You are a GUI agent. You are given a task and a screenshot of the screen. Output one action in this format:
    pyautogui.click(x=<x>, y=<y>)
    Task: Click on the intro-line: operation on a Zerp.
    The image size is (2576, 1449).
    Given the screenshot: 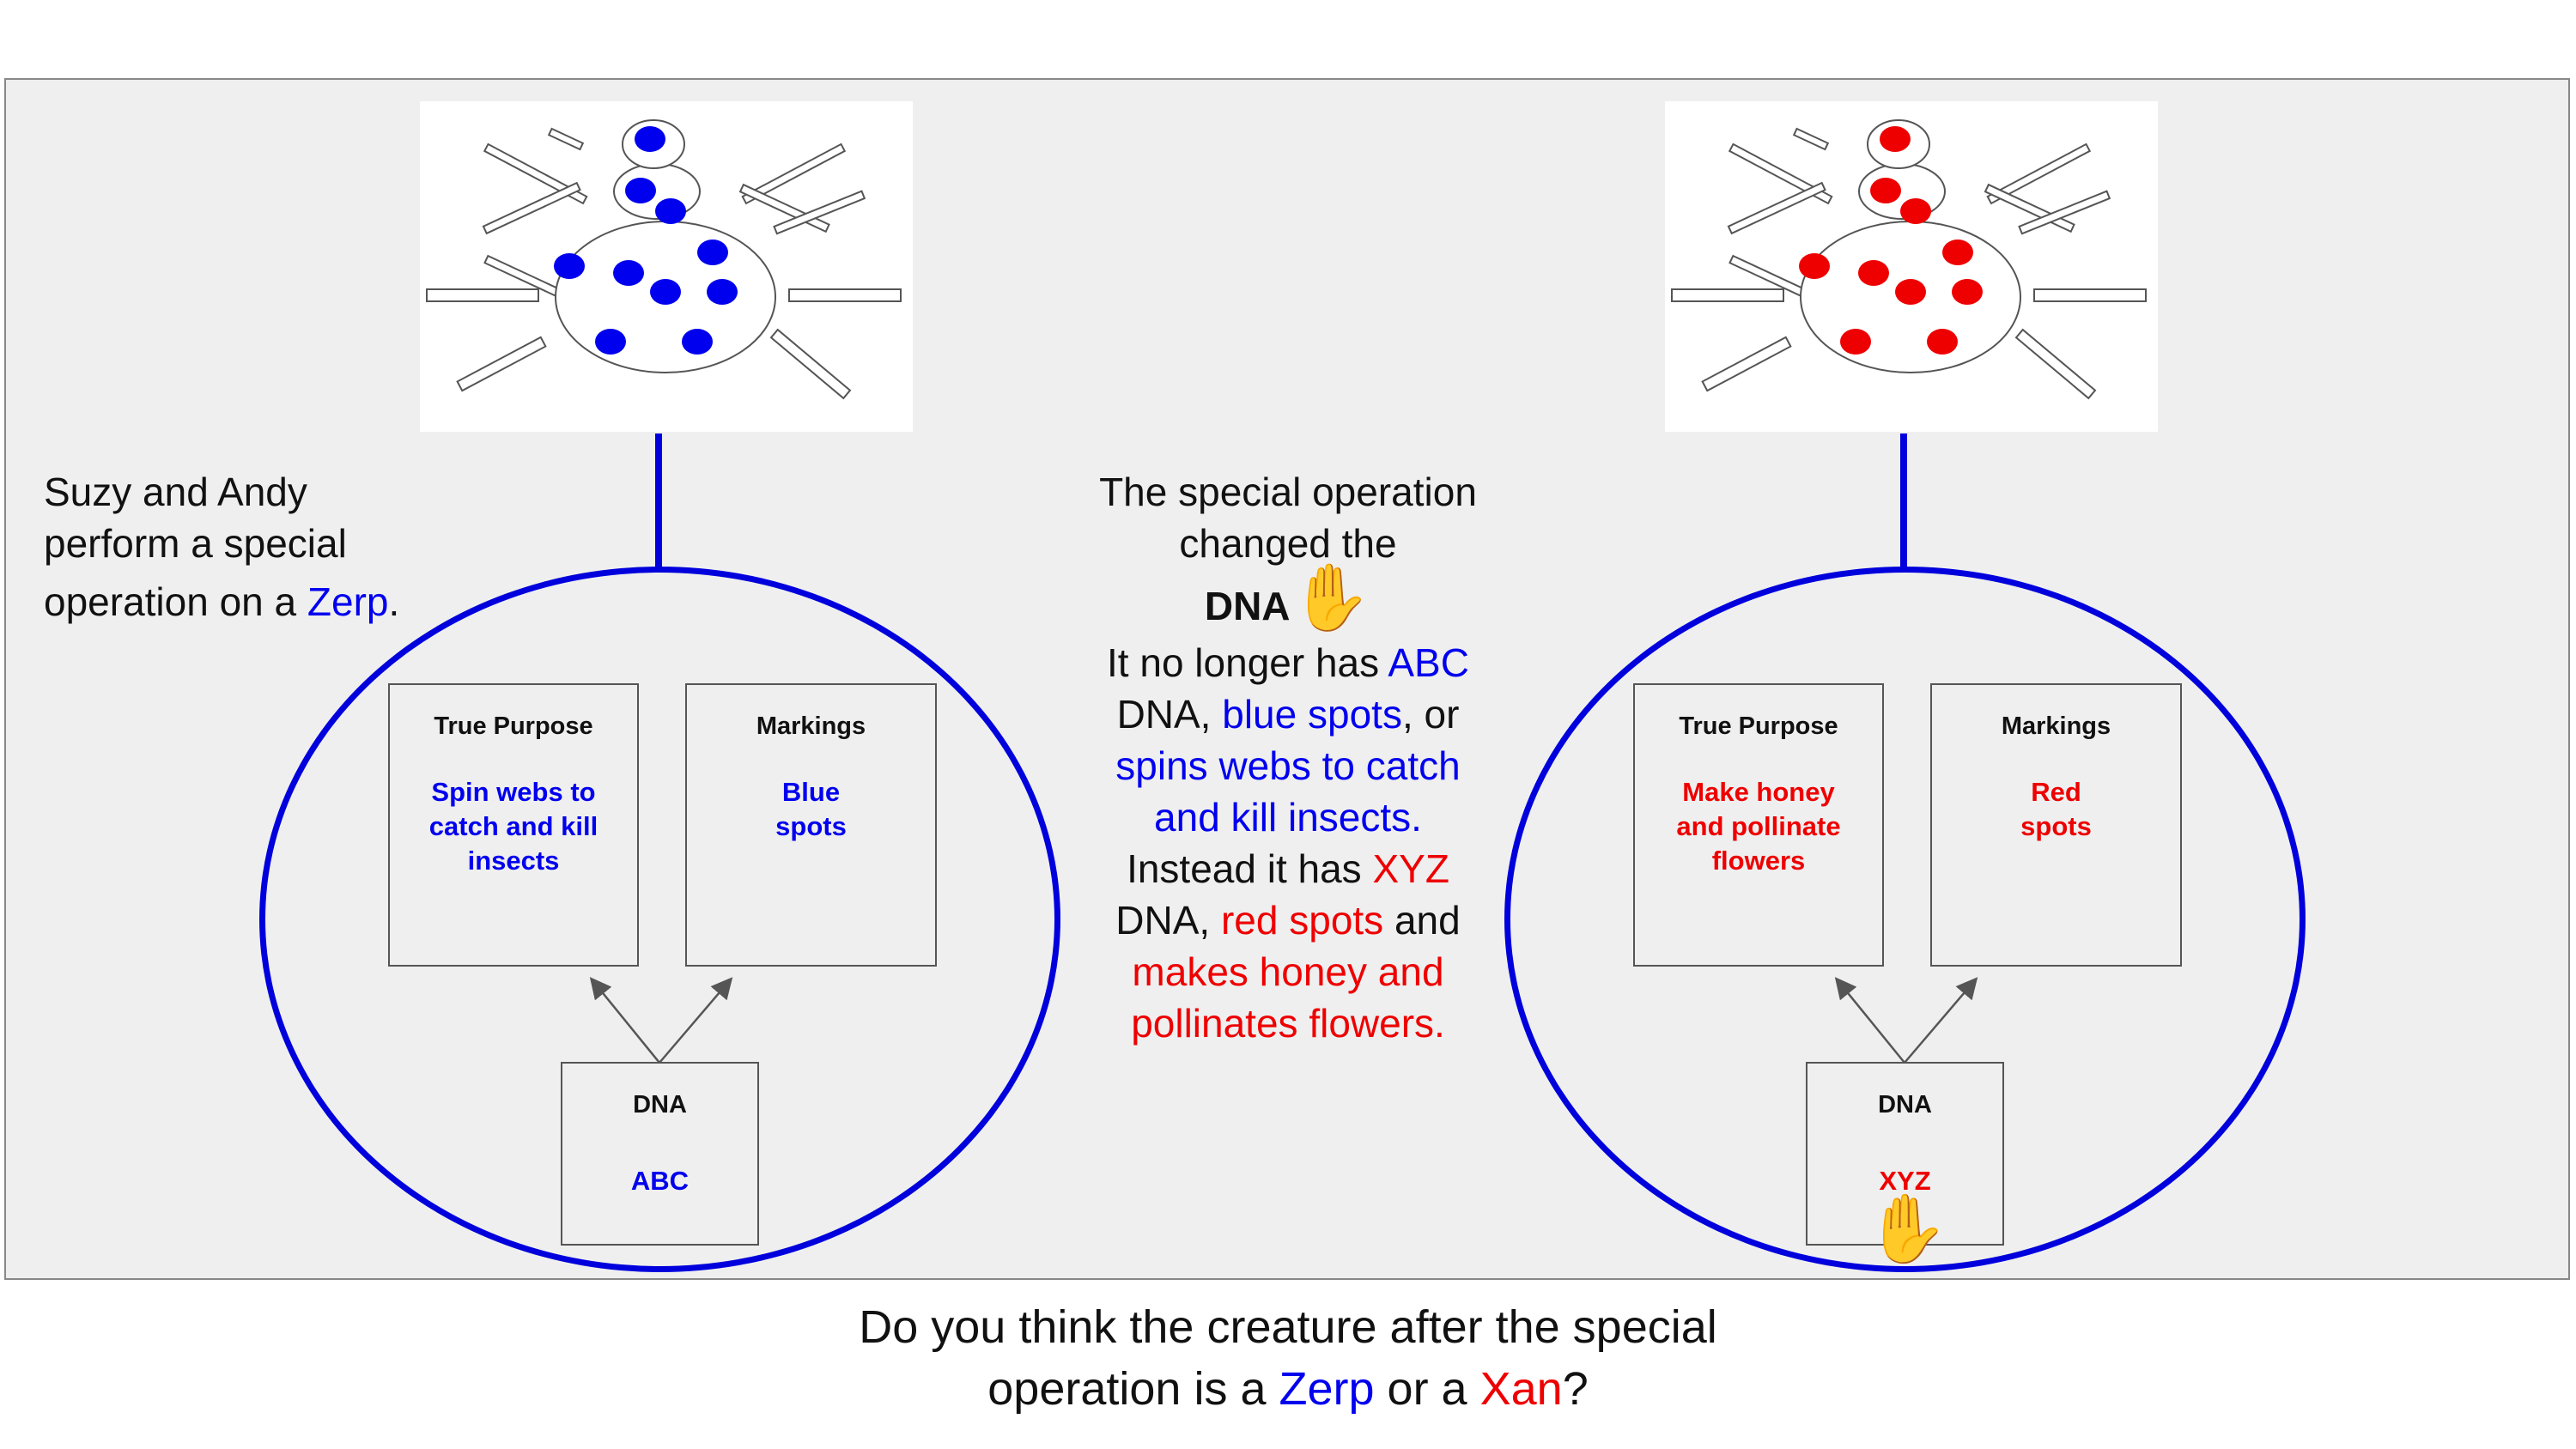 What is the action you would take?
    pyautogui.click(x=221, y=601)
    